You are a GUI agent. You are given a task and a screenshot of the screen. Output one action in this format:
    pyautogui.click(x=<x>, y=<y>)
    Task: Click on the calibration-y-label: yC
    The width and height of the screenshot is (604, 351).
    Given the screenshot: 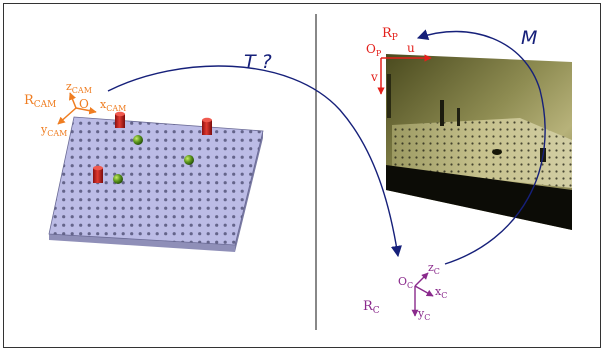 What is the action you would take?
    pyautogui.click(x=423, y=314)
    